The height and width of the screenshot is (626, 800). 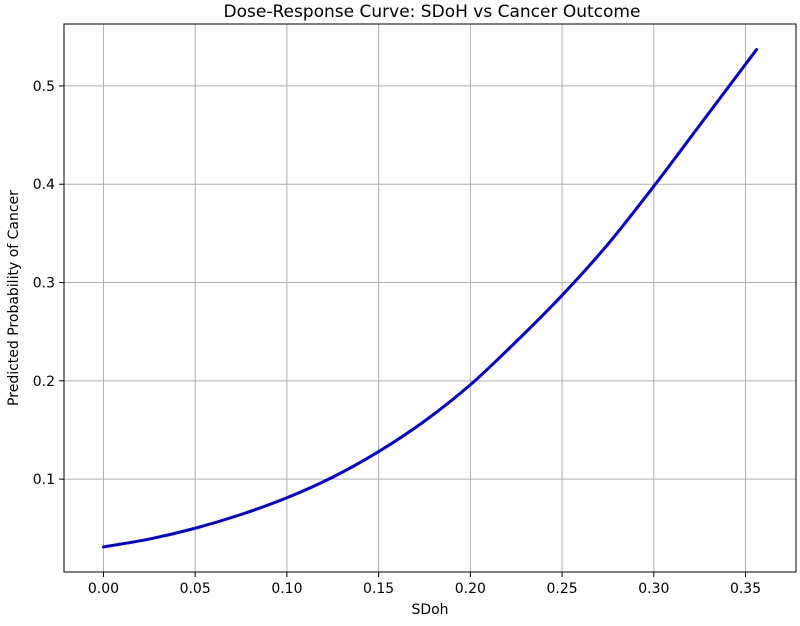 I want to click on x-tick-label: 0.15, so click(x=378, y=589).